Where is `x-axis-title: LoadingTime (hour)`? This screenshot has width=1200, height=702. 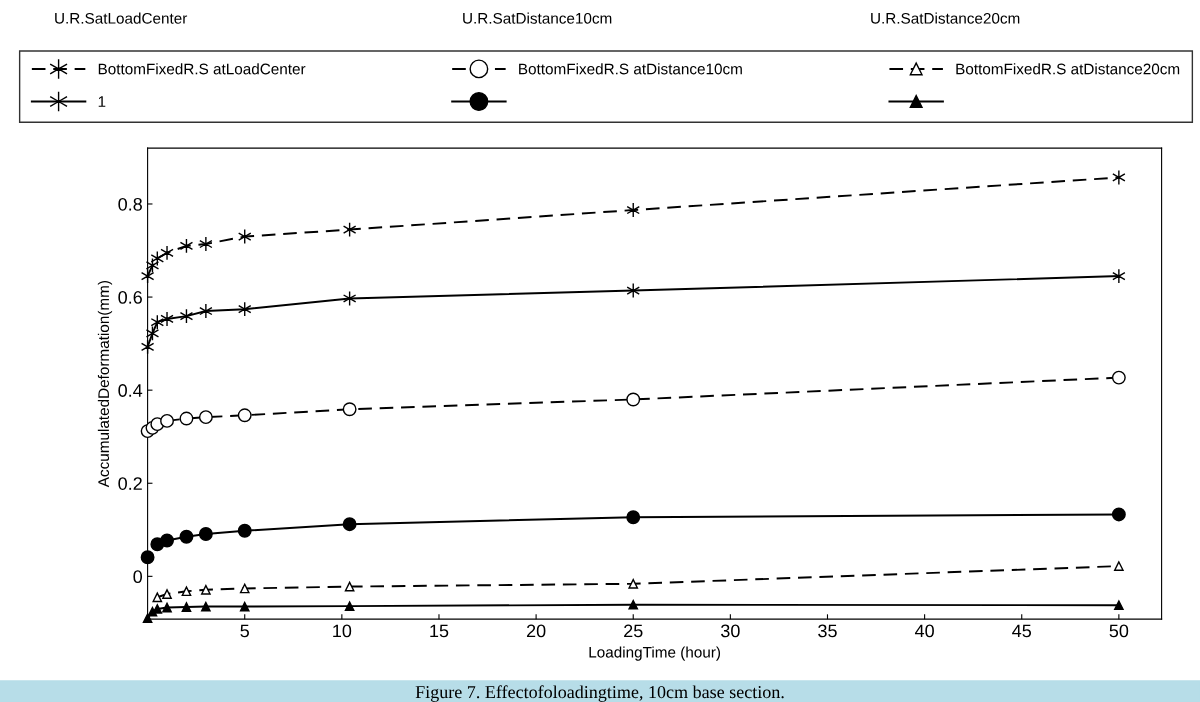 x-axis-title: LoadingTime (hour) is located at coordinates (655, 653).